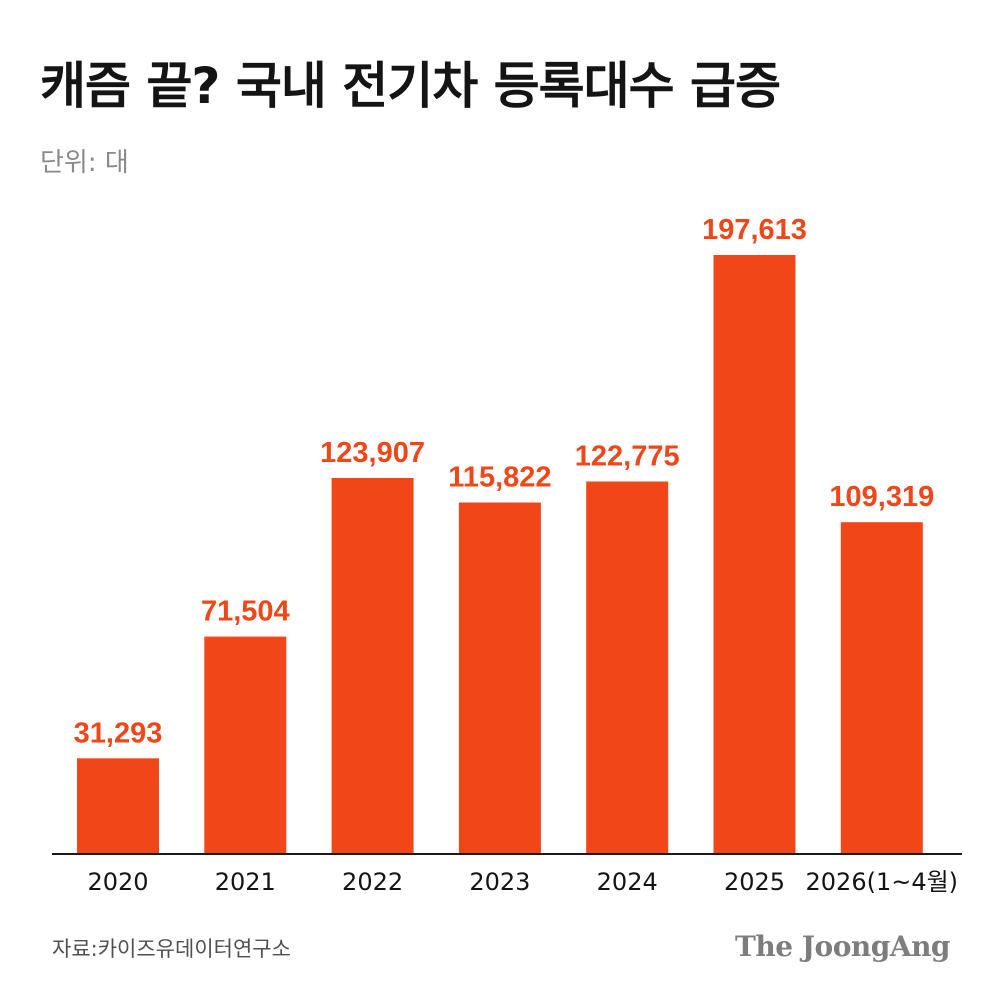 This screenshot has width=1000, height=1000. I want to click on bar-value-label: 123,907, so click(372, 453).